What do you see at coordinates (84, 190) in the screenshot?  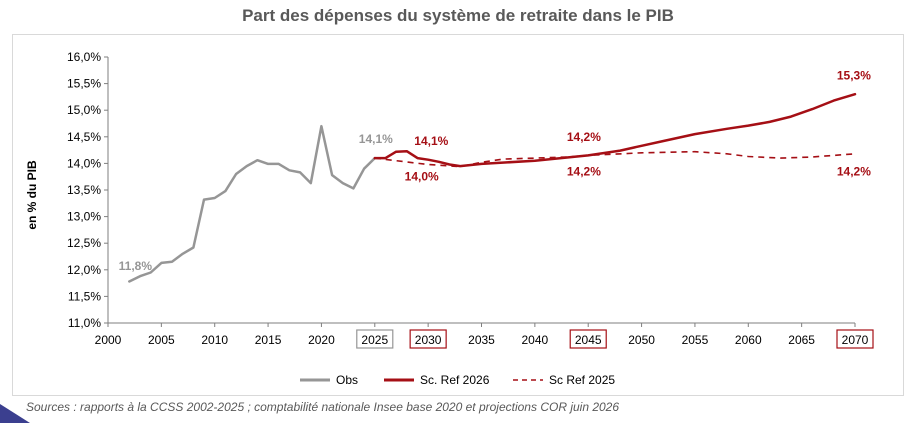 I see `y-tick-label: 13,5%` at bounding box center [84, 190].